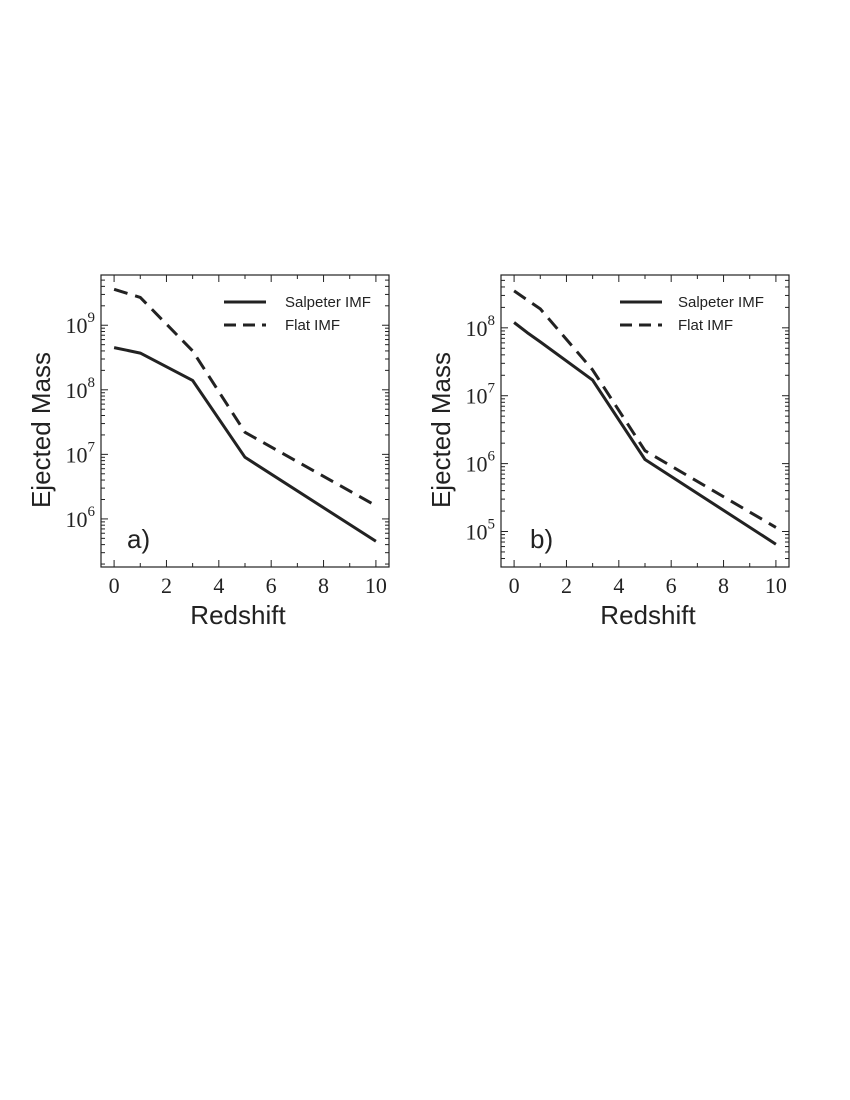  I want to click on panel-label: a), so click(138, 539).